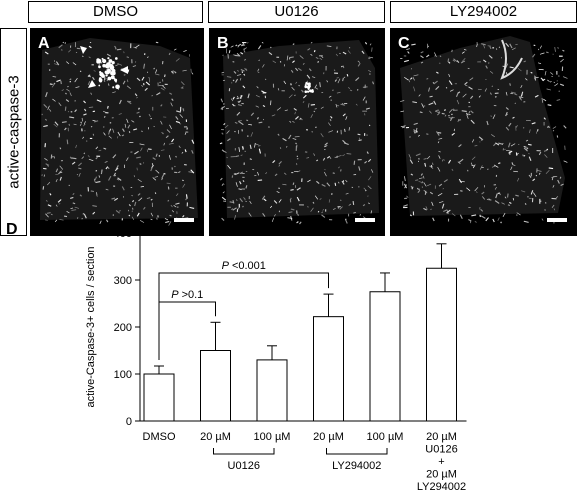 This screenshot has height=503, width=581. What do you see at coordinates (184, 220) in the screenshot?
I see `scale-bar` at bounding box center [184, 220].